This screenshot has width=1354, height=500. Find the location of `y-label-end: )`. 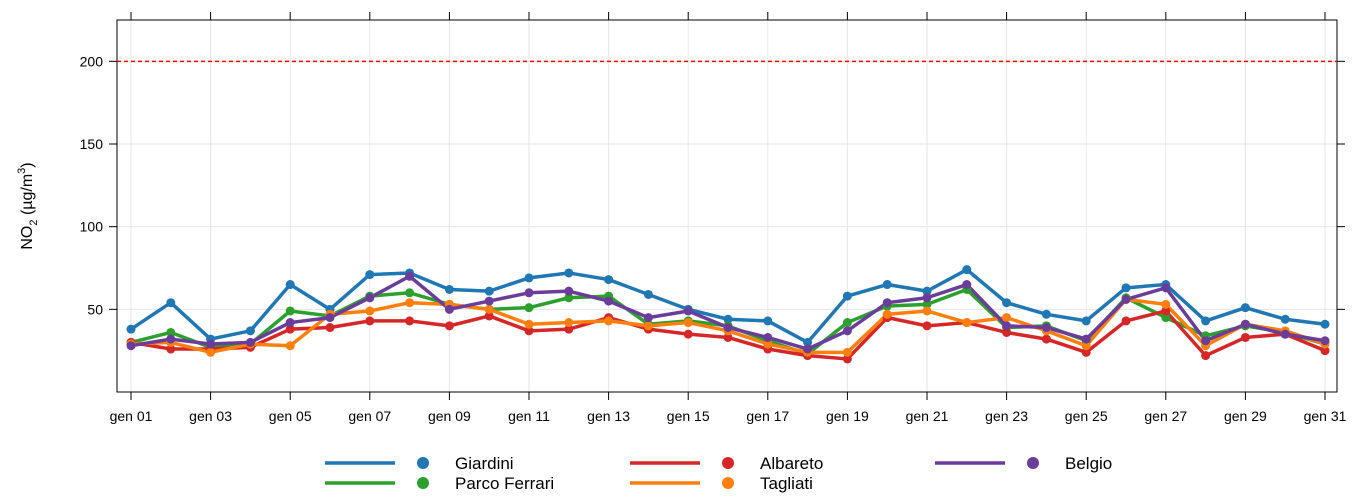

y-label-end: ) is located at coordinates (27, 164).